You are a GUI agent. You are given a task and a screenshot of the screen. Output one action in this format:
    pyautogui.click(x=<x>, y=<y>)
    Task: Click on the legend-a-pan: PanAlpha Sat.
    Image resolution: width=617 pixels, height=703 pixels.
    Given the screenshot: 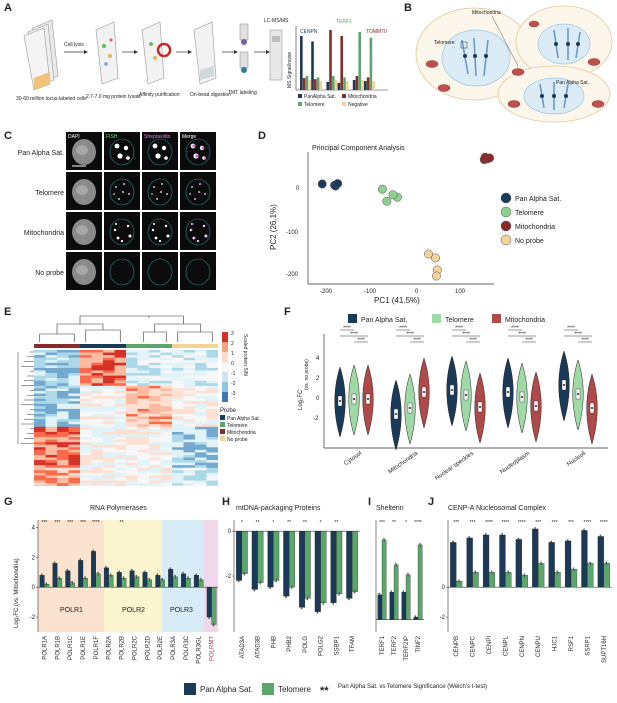 What is the action you would take?
    pyautogui.click(x=320, y=97)
    